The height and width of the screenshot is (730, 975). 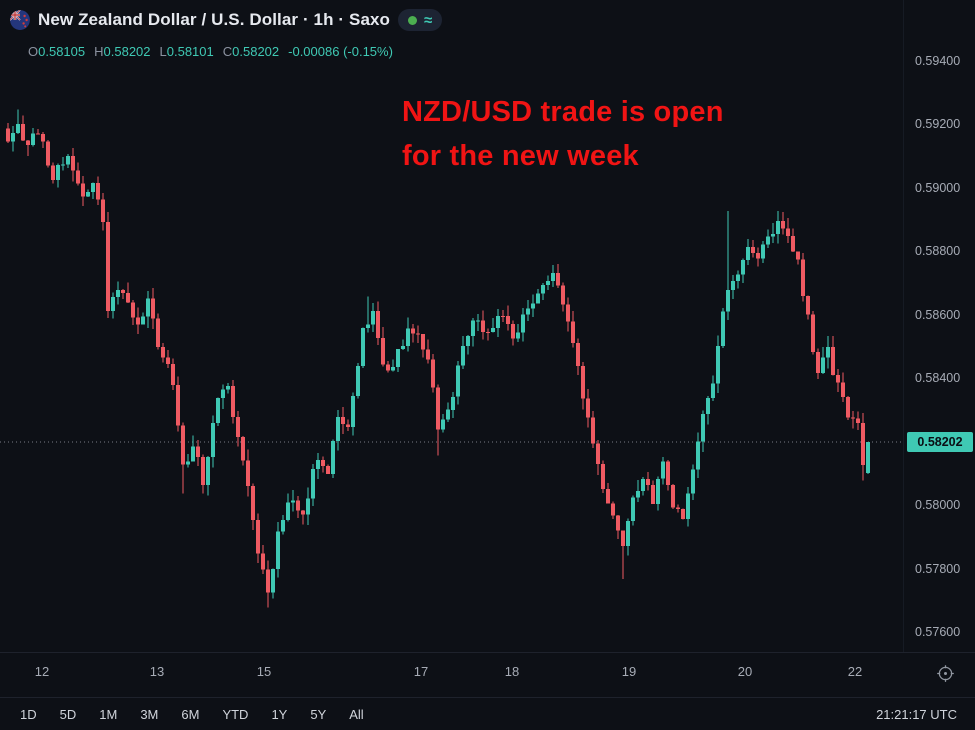 I want to click on time-label-17: 17, so click(x=421, y=671).